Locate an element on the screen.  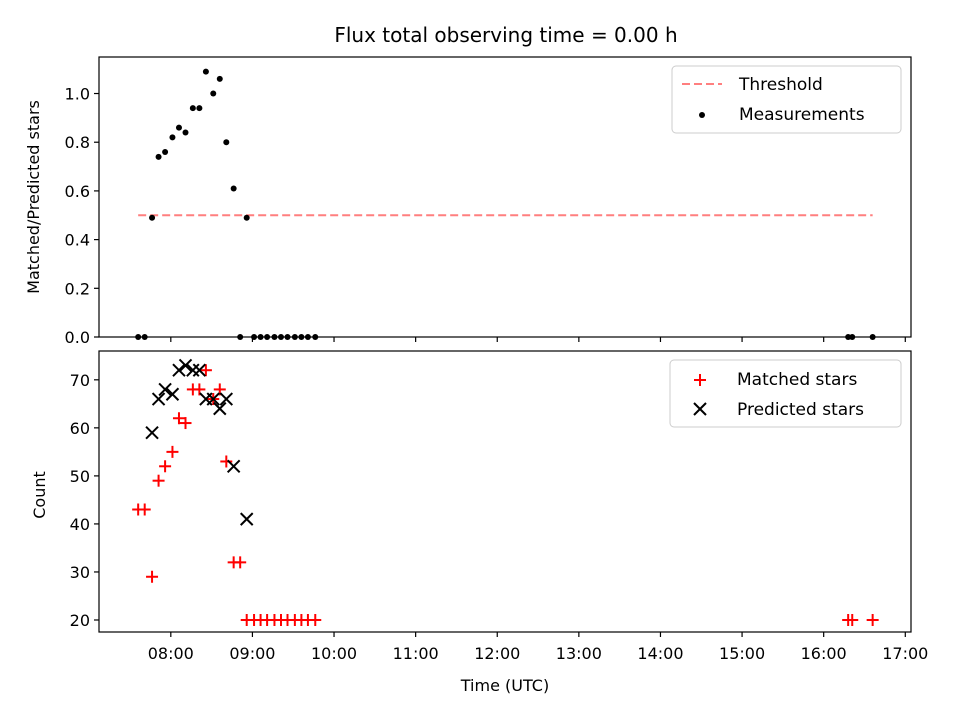
legend-predicted-label: Predicted stars is located at coordinates (800, 410).